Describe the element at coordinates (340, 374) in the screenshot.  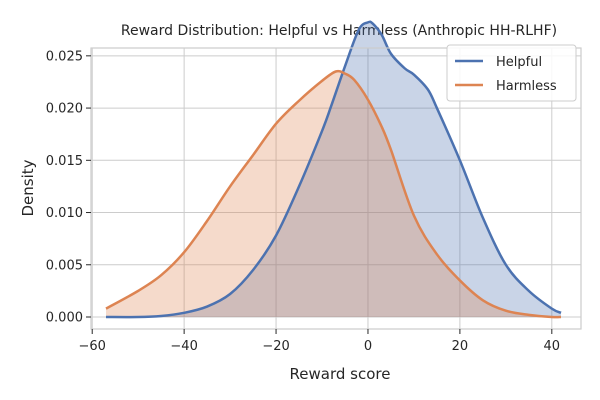
I see `x-axis-label: Reward score` at that location.